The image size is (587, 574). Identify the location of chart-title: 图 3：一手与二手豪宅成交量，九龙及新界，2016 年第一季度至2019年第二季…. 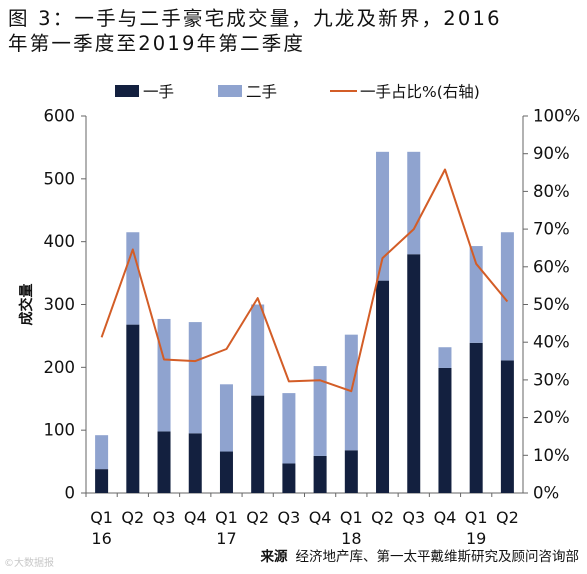
(294, 31).